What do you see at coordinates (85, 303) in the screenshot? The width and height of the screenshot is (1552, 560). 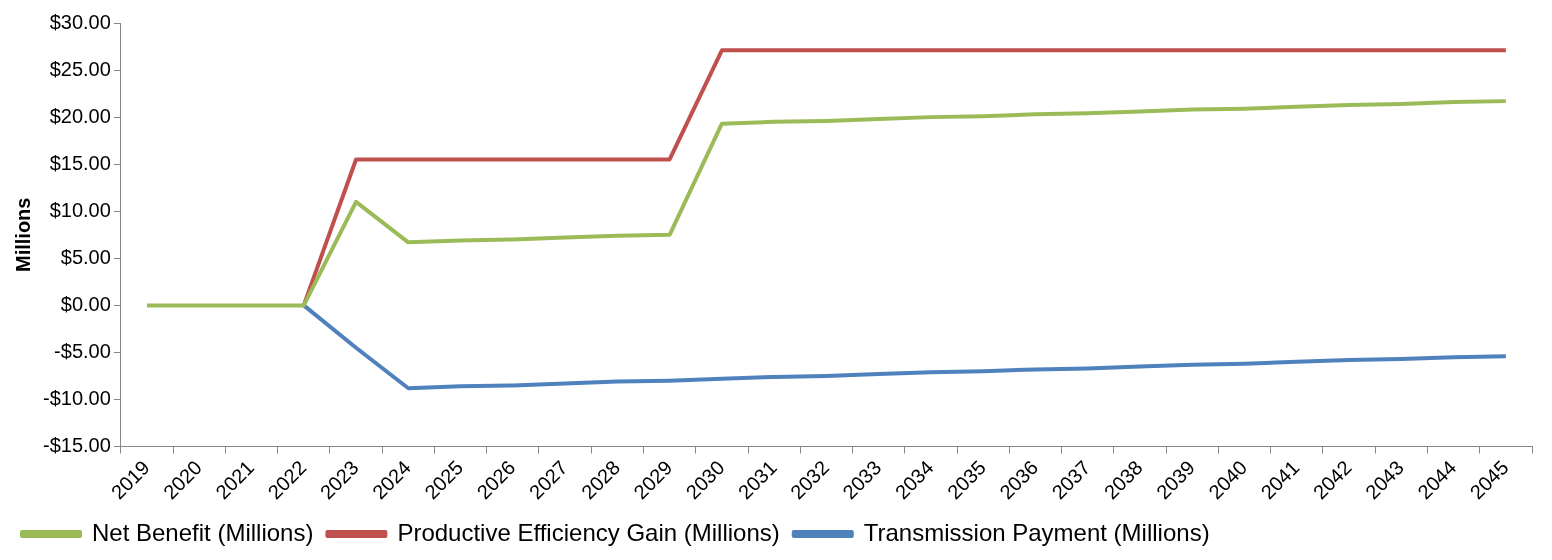 I see `y-tick-label: $0.00` at bounding box center [85, 303].